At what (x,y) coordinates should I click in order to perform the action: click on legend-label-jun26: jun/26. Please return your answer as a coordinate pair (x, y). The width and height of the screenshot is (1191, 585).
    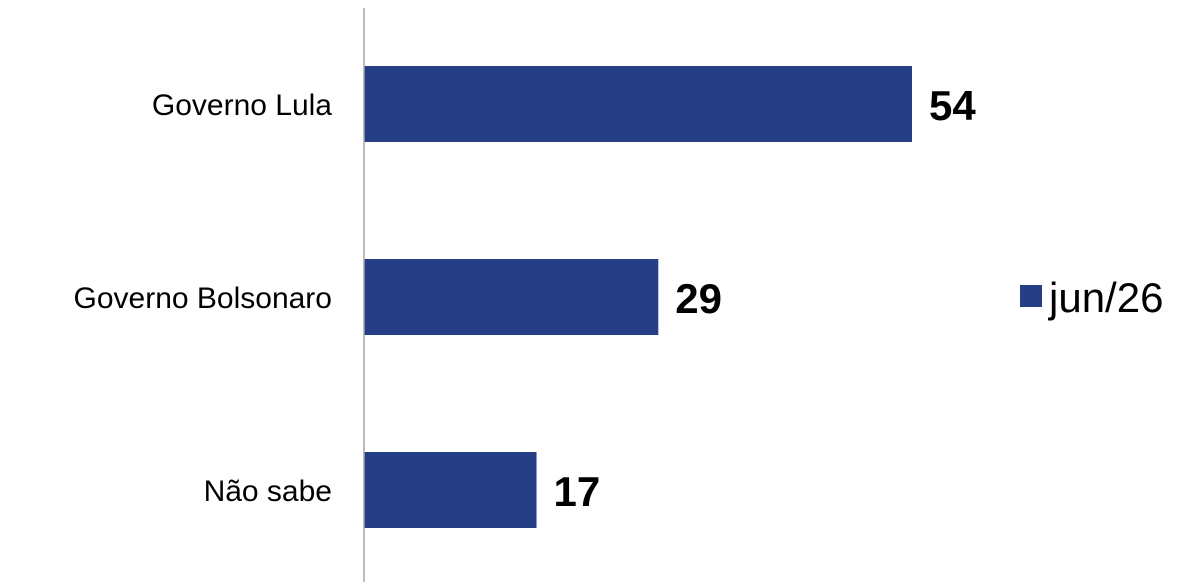
    Looking at the image, I should click on (1105, 297).